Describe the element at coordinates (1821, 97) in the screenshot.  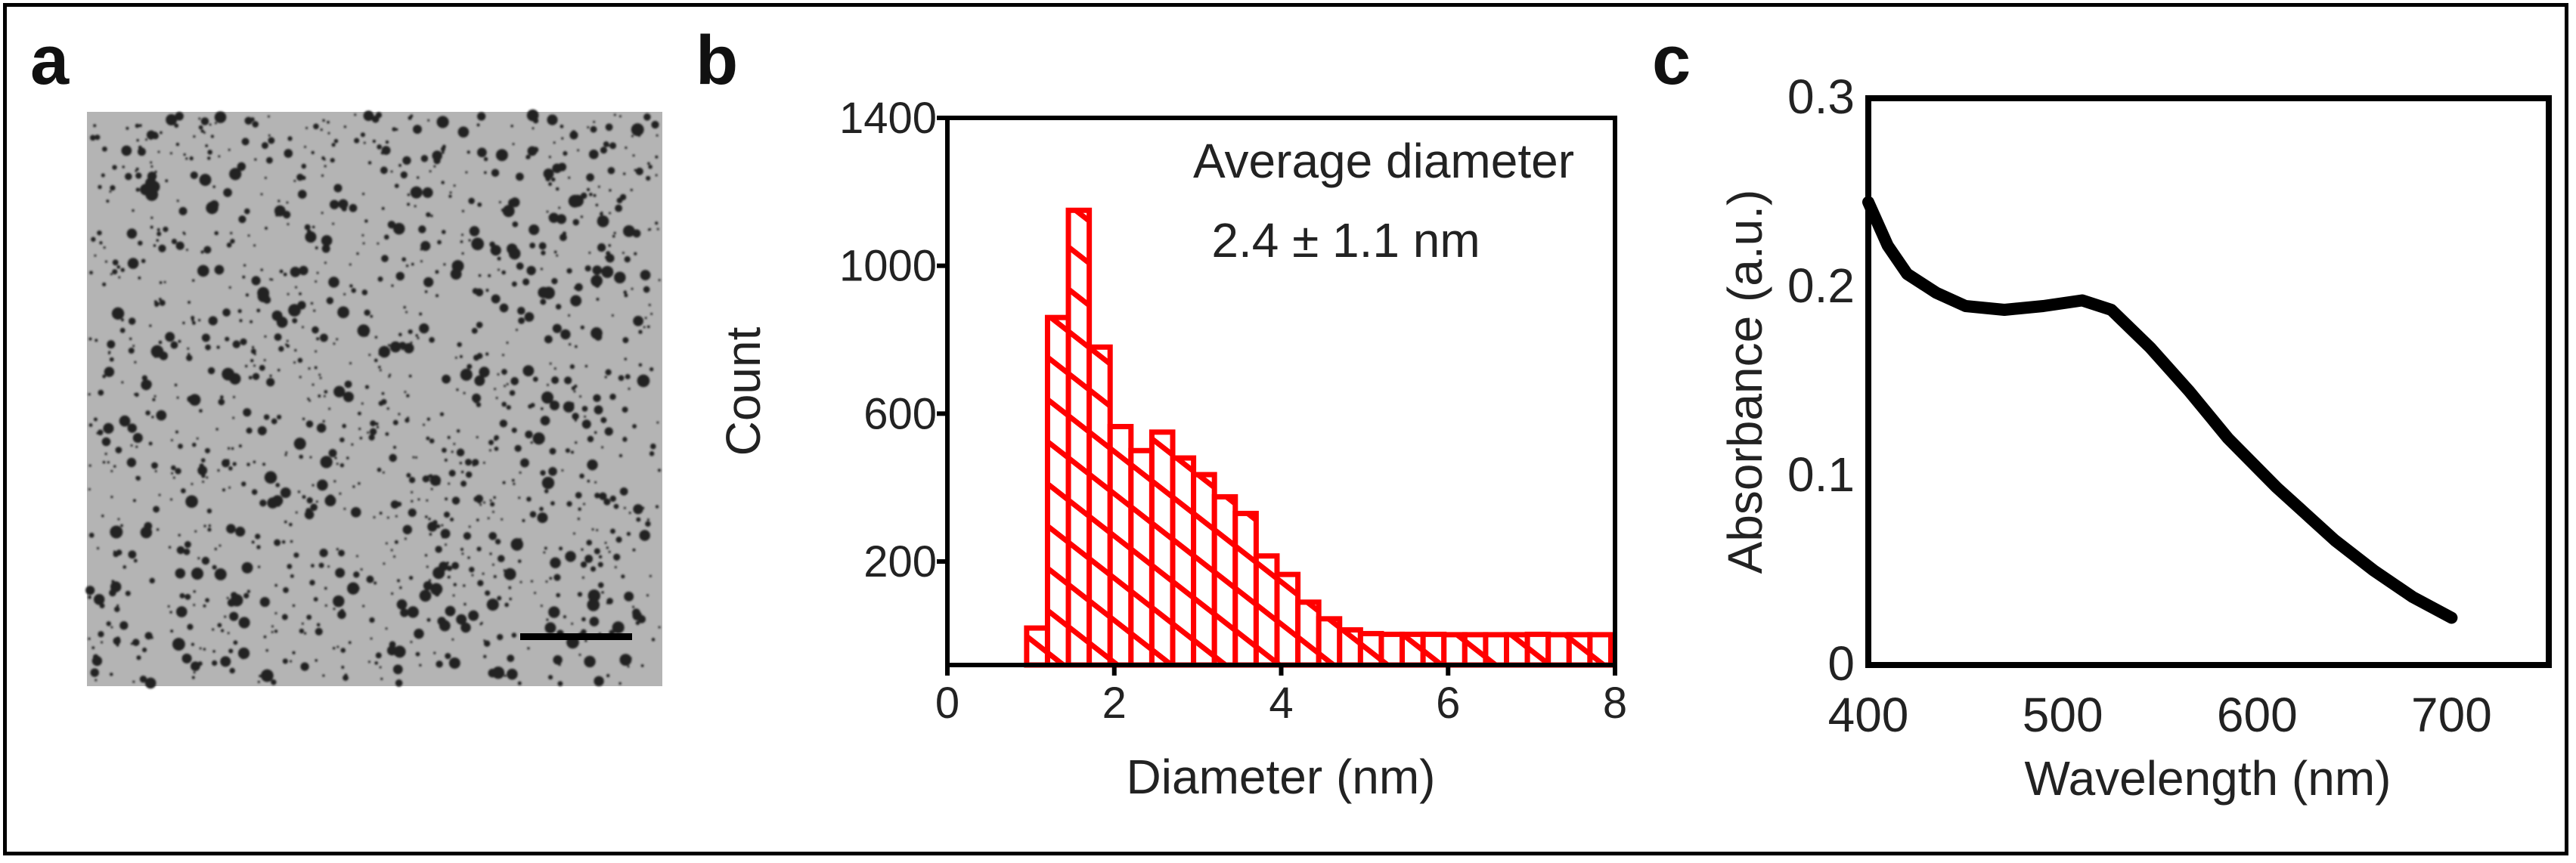
I see `y-tick-label: 0.3` at that location.